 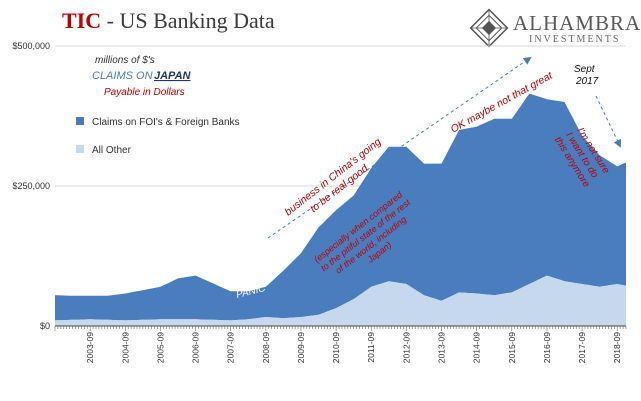 I want to click on diamond-logo-icon, so click(x=489, y=28).